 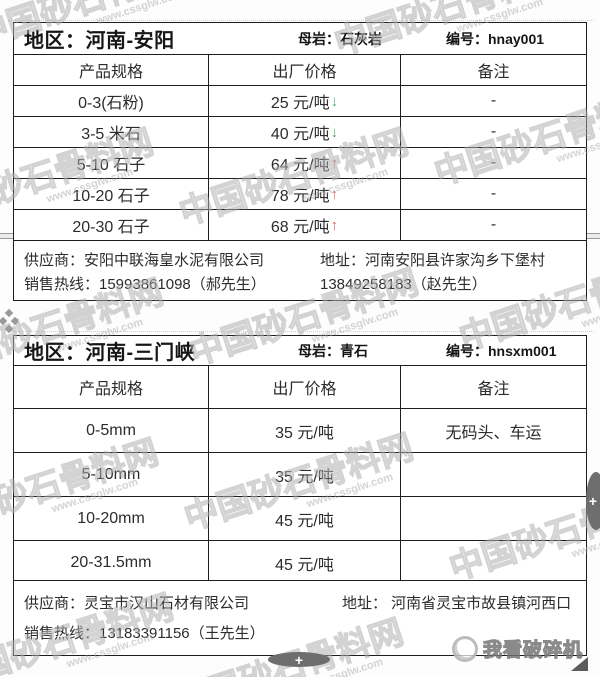 What do you see at coordinates (403, 284) in the screenshot?
I see `sales-hotline-2: 13849258183（赵先生）` at bounding box center [403, 284].